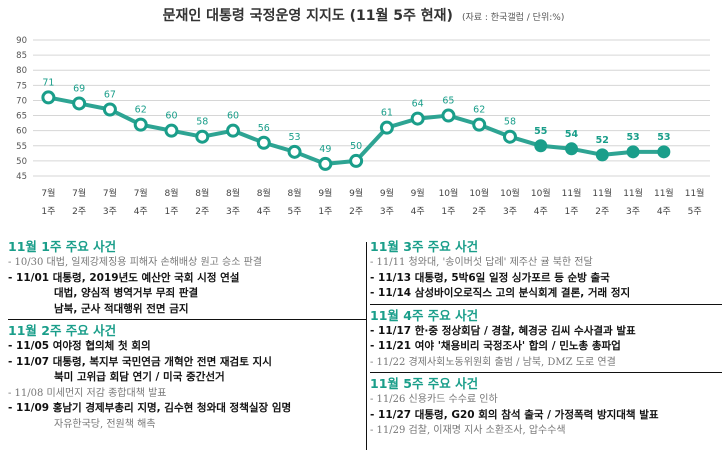 This screenshot has width=727, height=452. What do you see at coordinates (21, 132) in the screenshot?
I see `y-tick-label: 60` at bounding box center [21, 132].